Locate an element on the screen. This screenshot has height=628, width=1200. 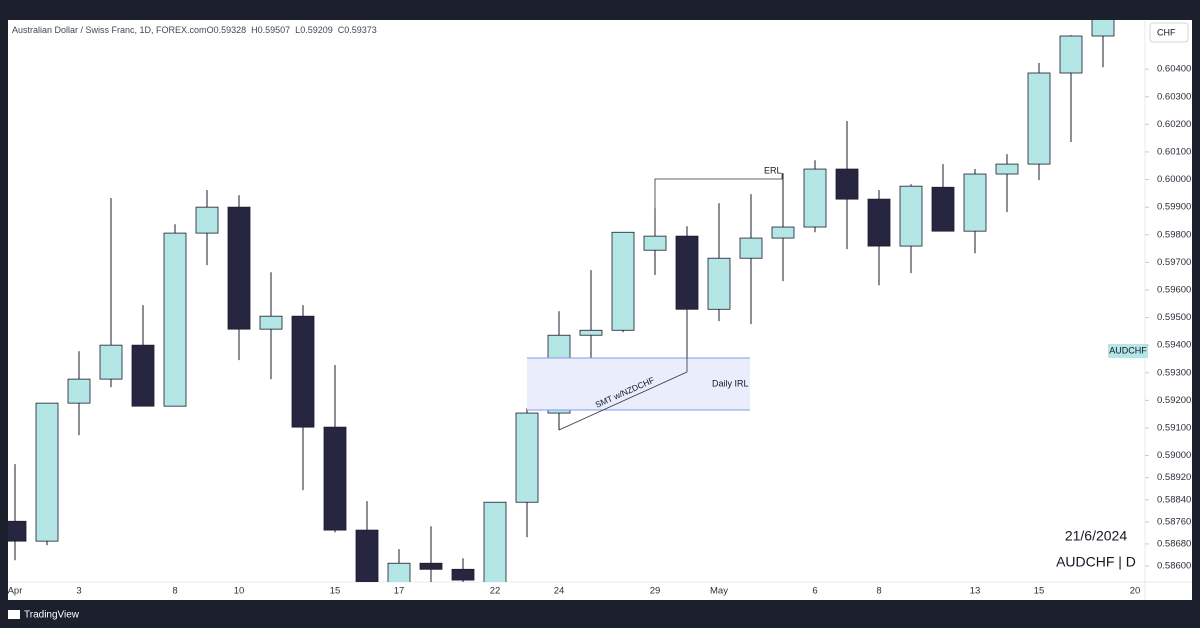
ohlc-value: 0.59507 is located at coordinates (274, 30).